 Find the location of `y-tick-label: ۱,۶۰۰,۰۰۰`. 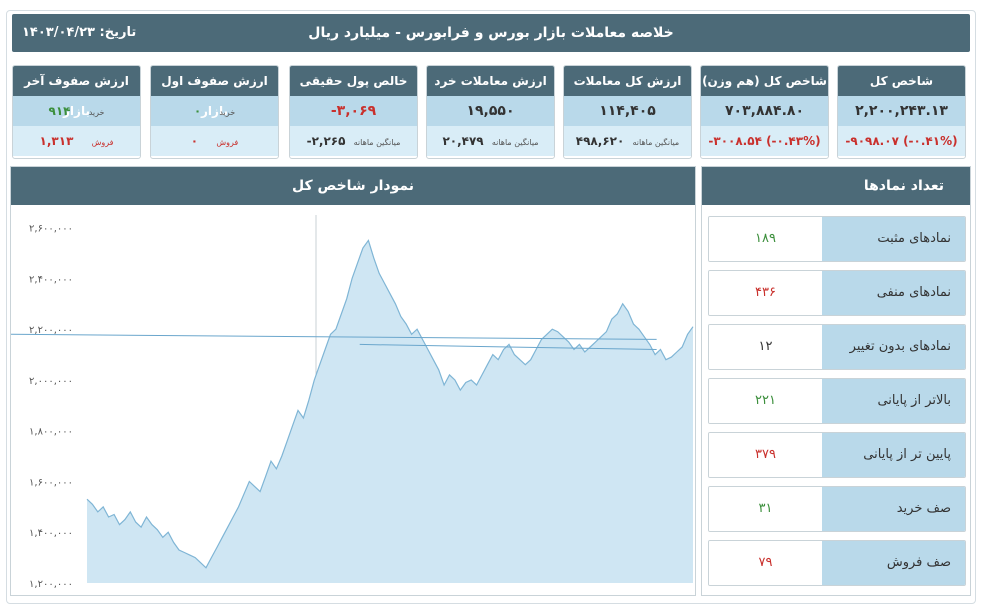

y-tick-label: ۱,۶۰۰,۰۰۰ is located at coordinates (51, 482).